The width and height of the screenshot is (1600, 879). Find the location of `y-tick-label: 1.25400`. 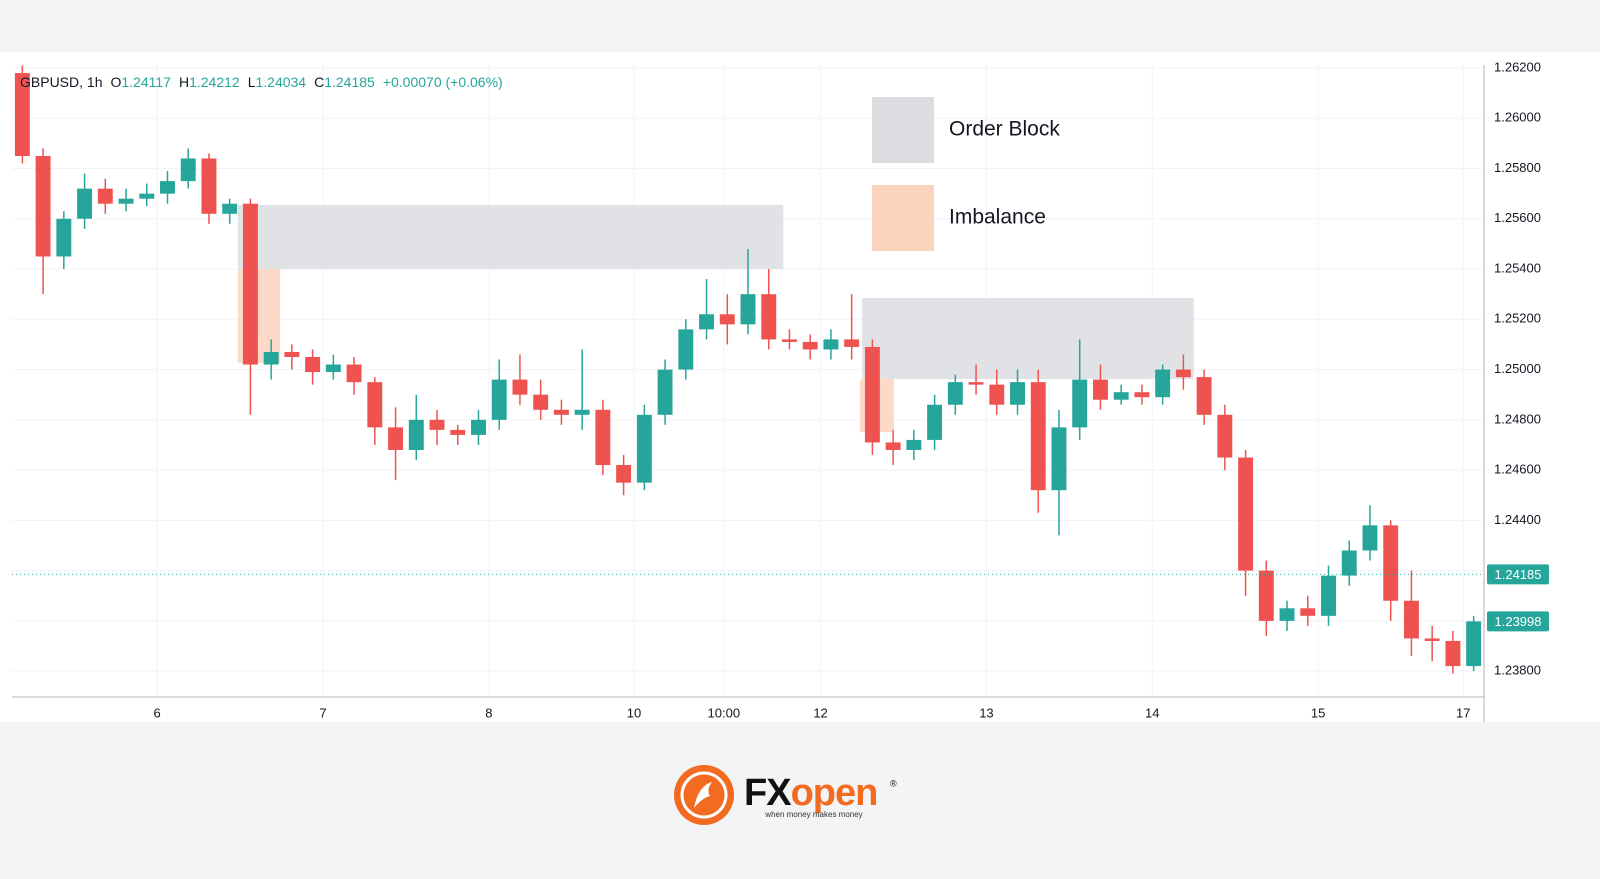

y-tick-label: 1.25400 is located at coordinates (1517, 267).